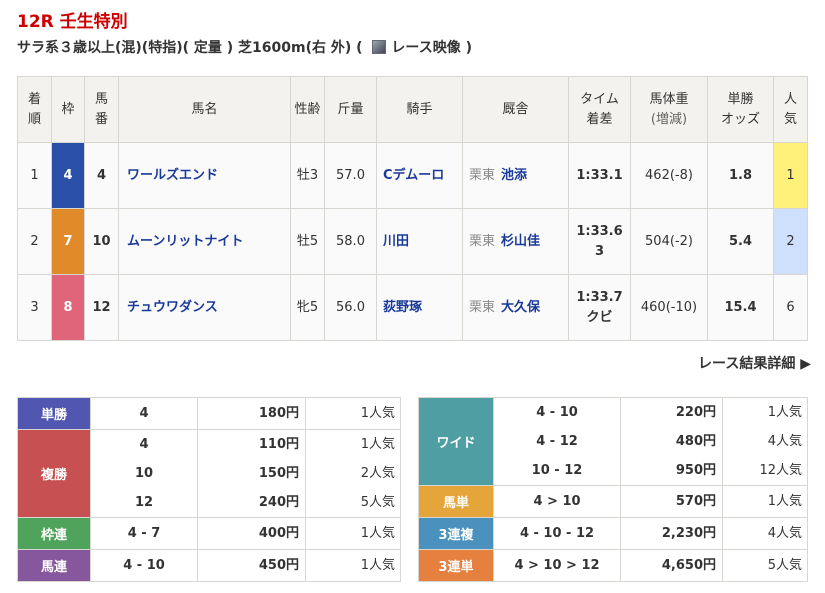 The image size is (825, 593). What do you see at coordinates (204, 307) in the screenshot?
I see `horse-name-link: チュウワダンス` at bounding box center [204, 307].